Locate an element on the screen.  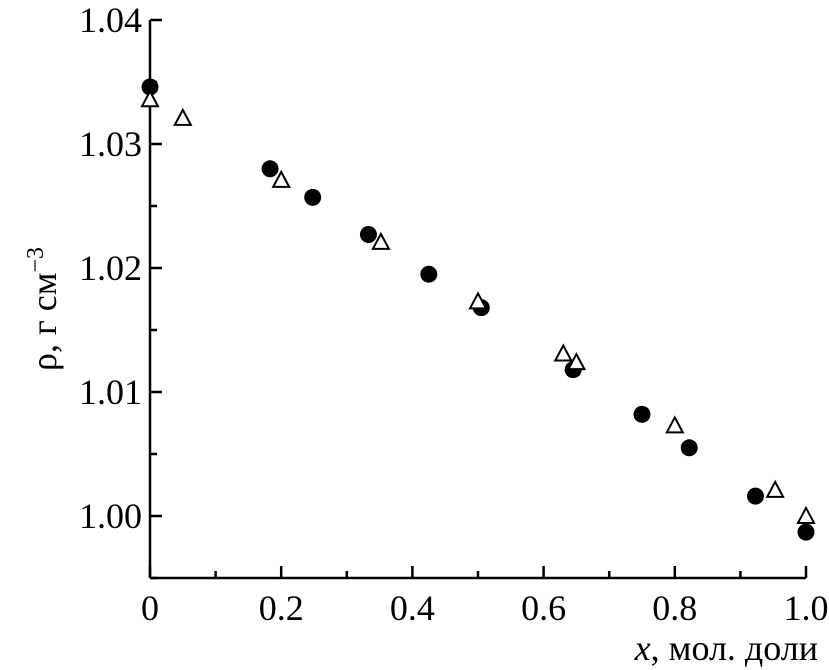
x-tick-label: 0.6 is located at coordinates (543, 608).